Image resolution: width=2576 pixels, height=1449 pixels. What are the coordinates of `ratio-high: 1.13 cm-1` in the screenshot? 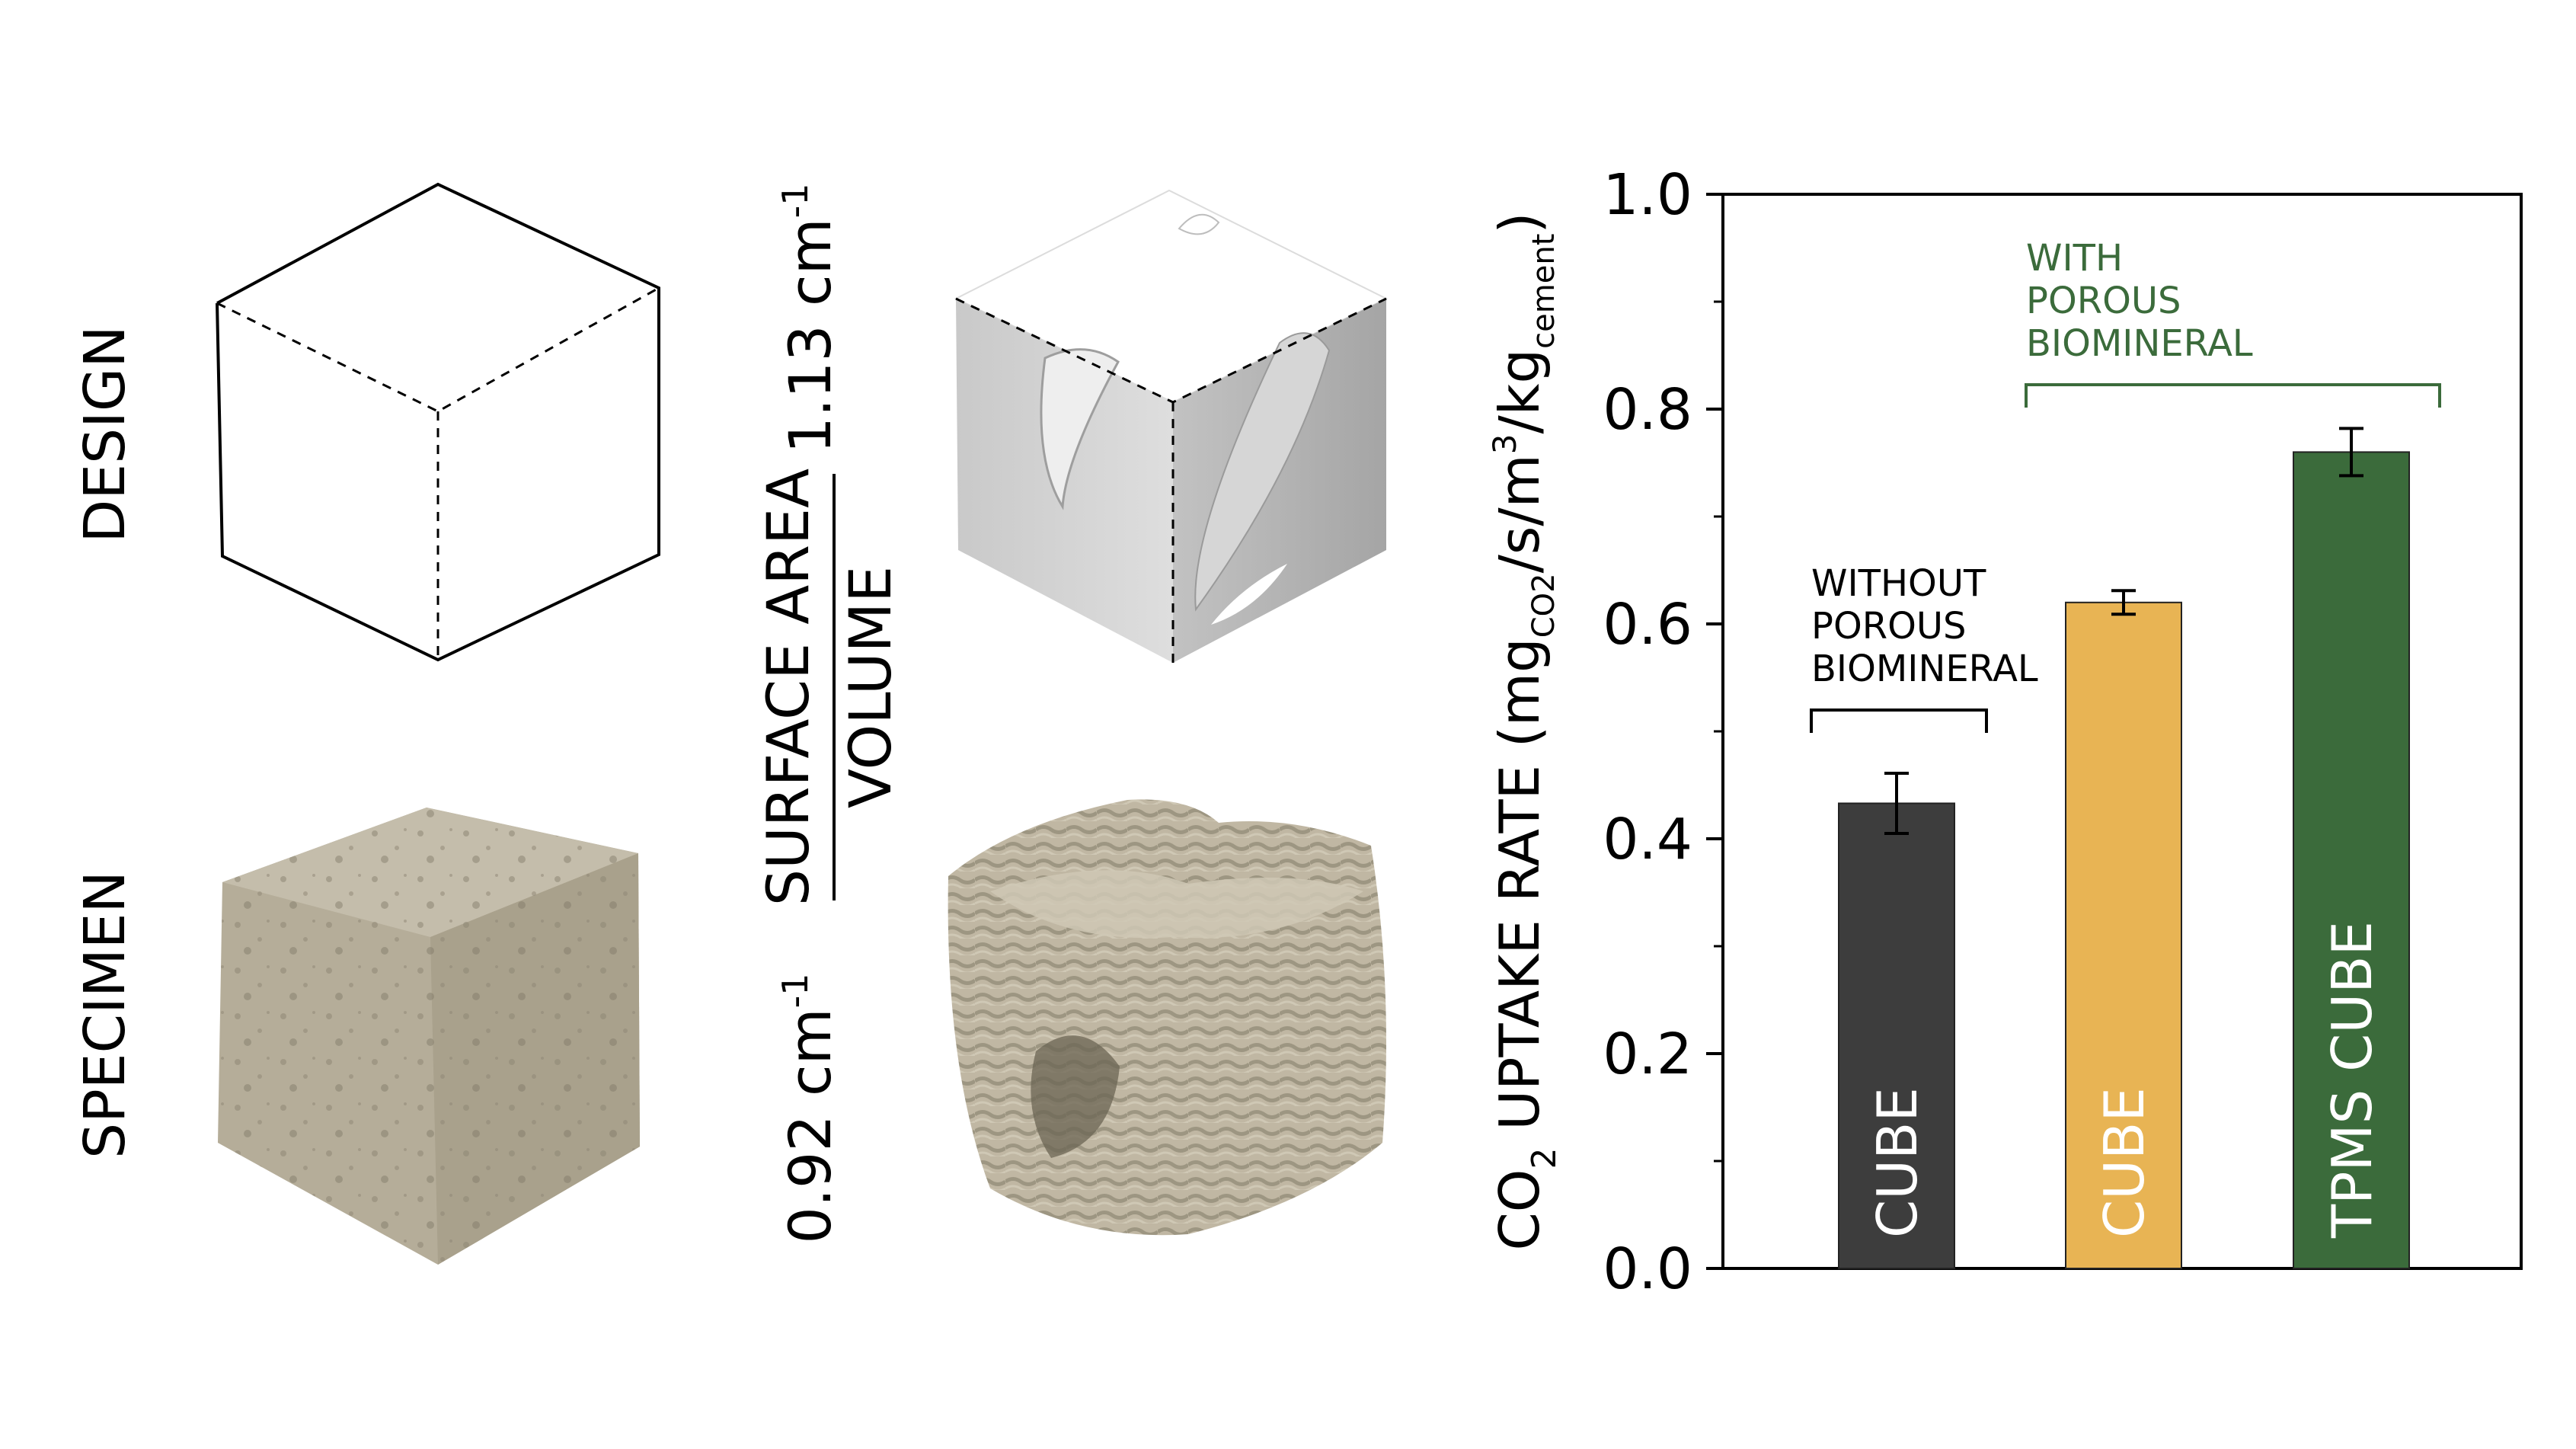 It's located at (809, 318).